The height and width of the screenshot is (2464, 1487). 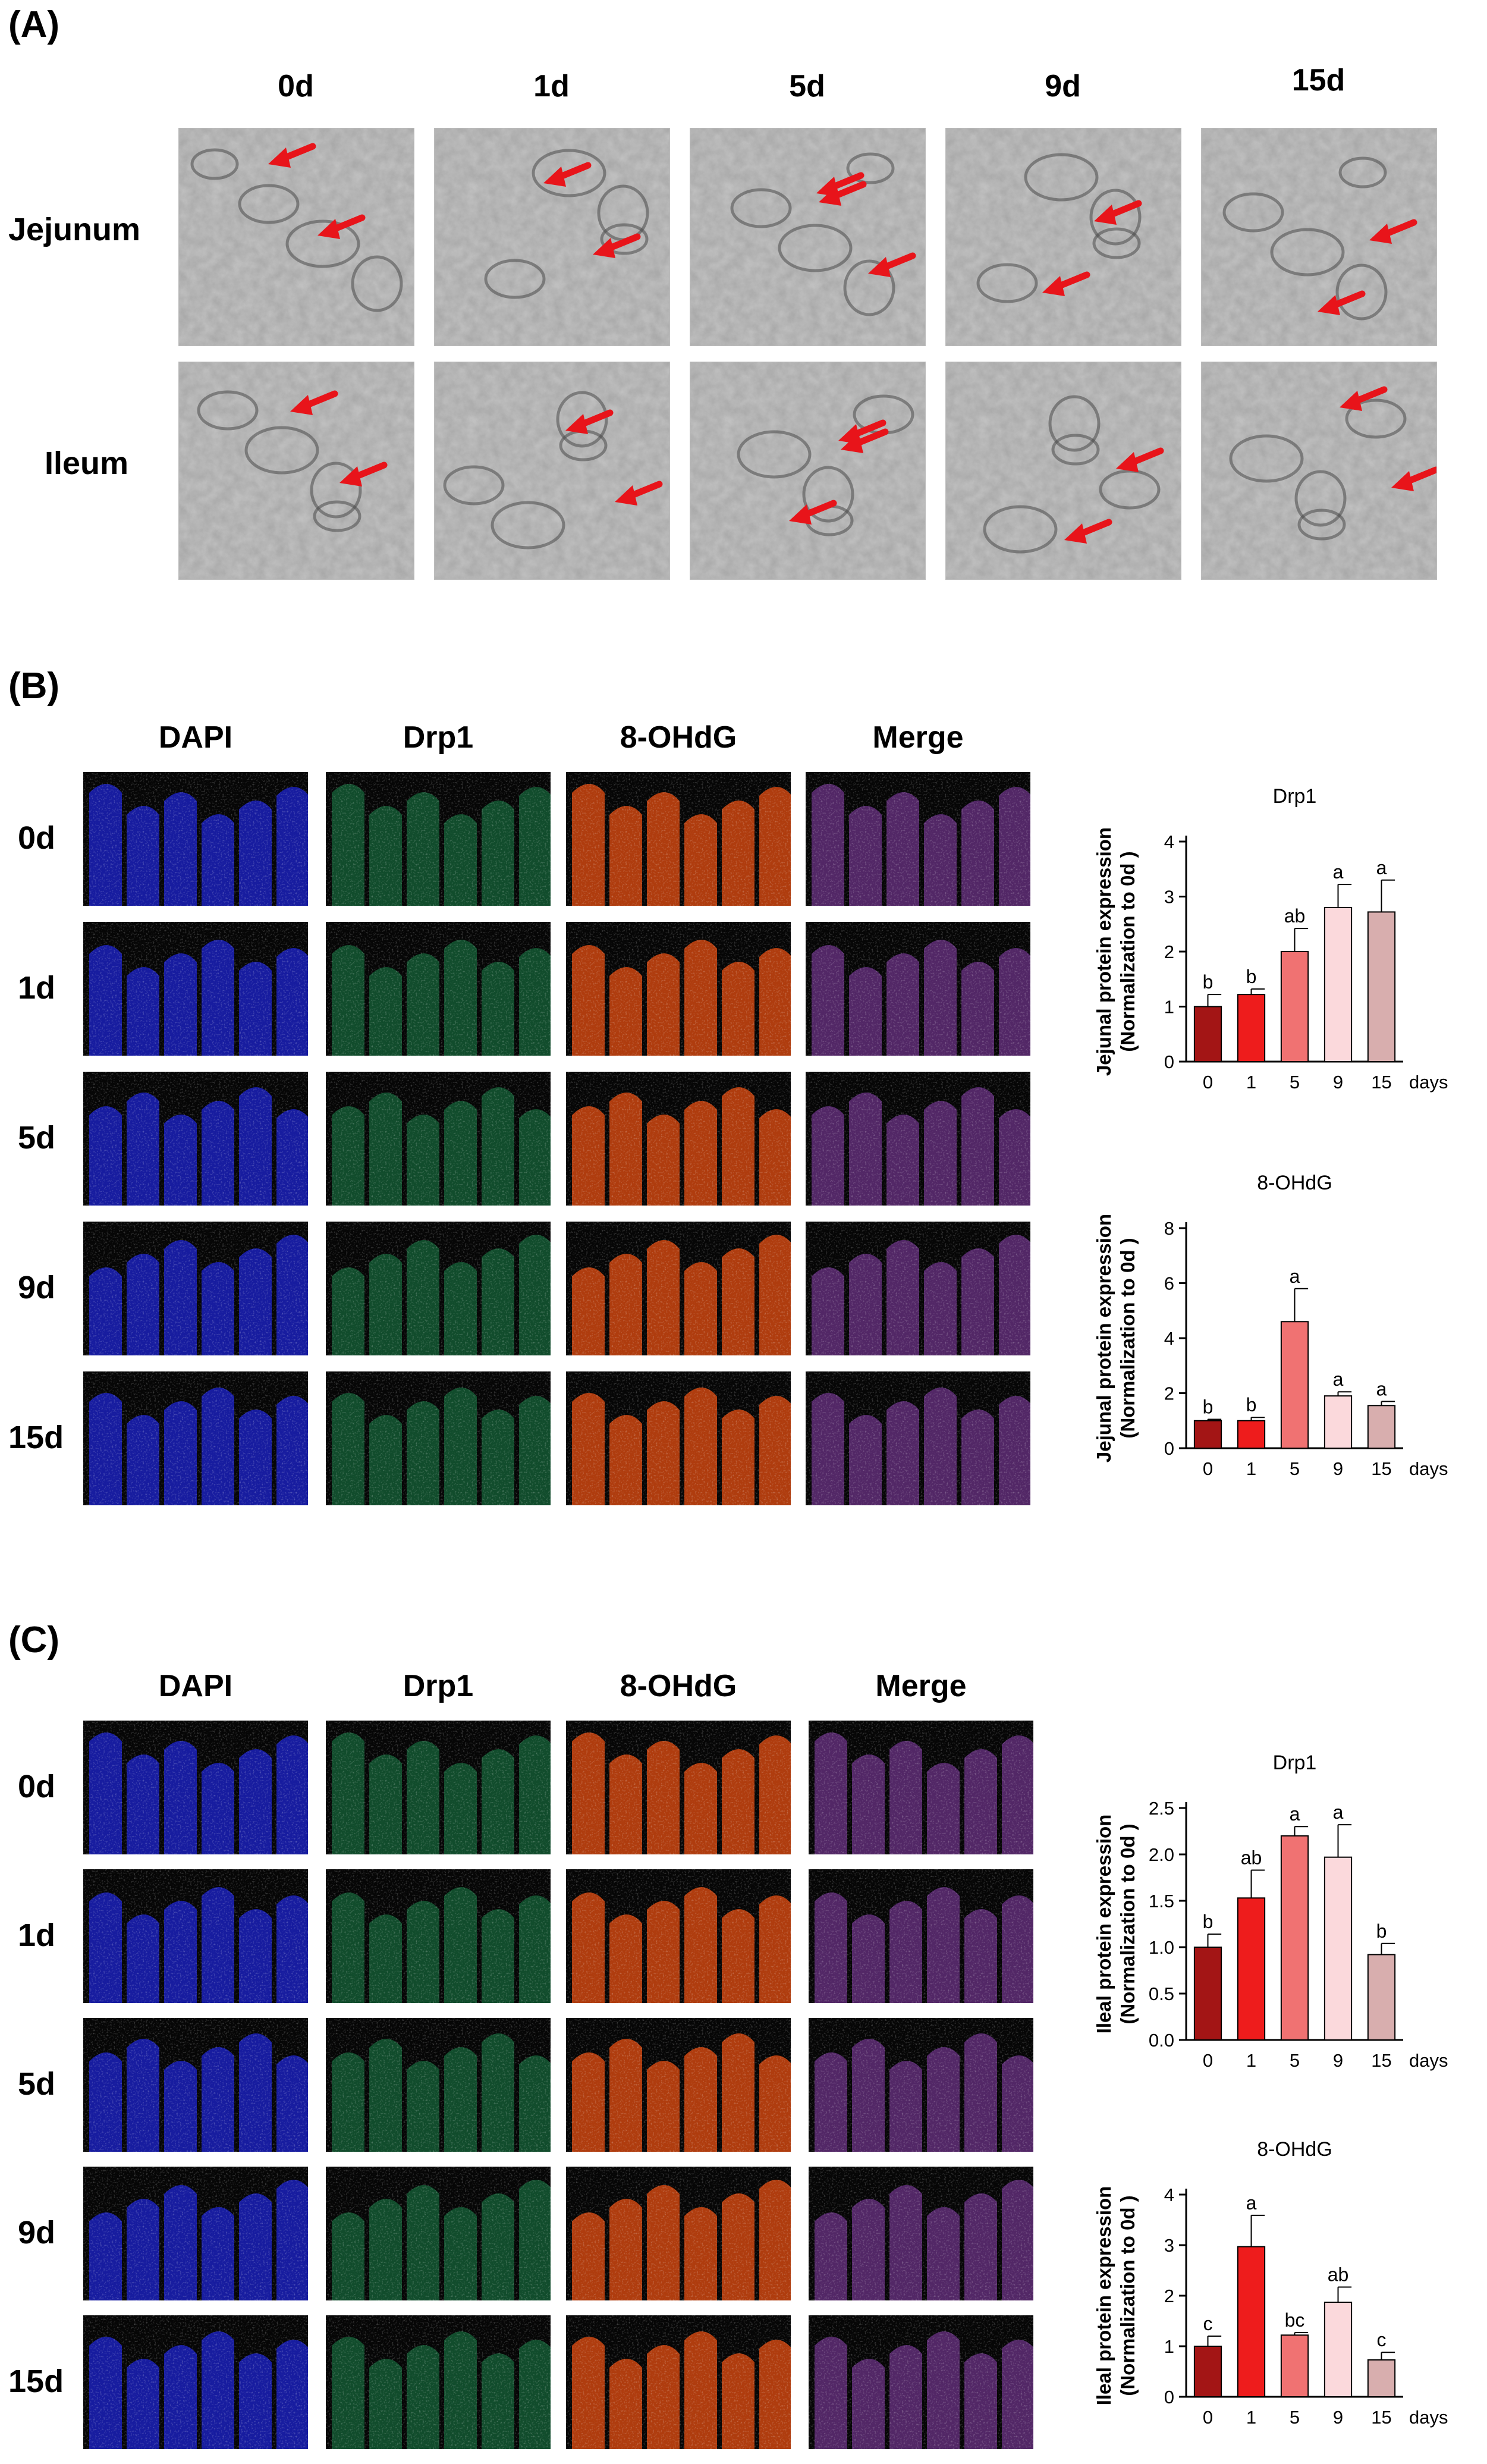 I want to click on col-header: Merge, so click(x=918, y=737).